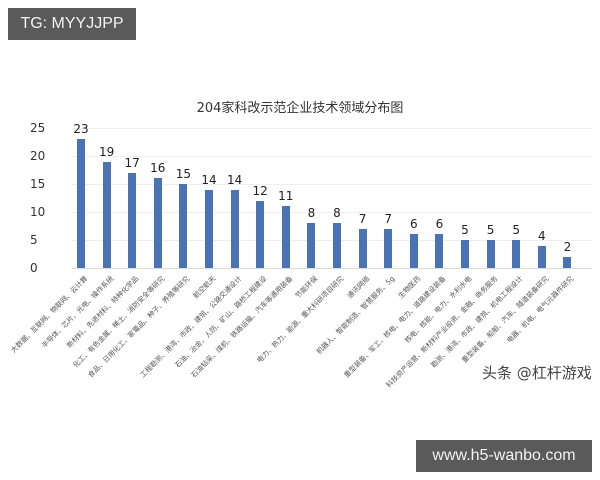 This screenshot has width=600, height=480. Describe the element at coordinates (504, 456) in the screenshot. I see `watermark-badge-bottom-right: www.h5-wanbo.com` at that location.